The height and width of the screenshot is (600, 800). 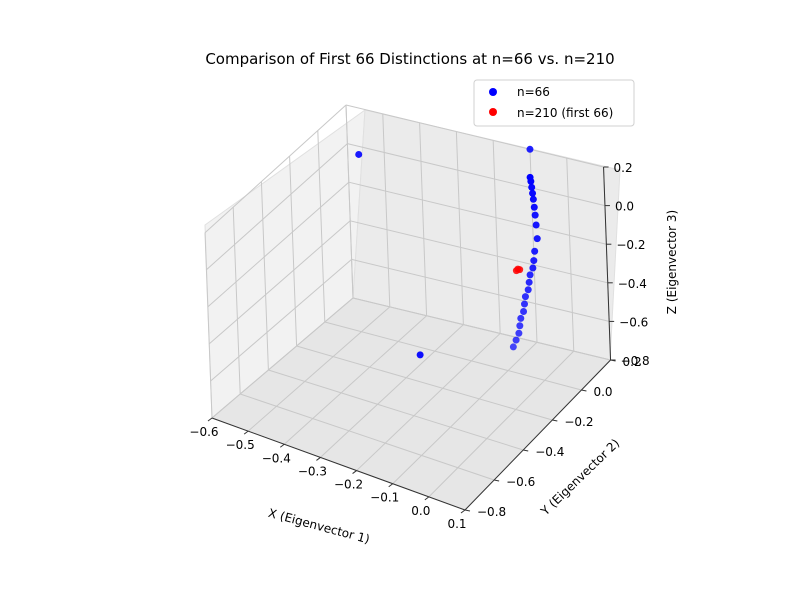 I want to click on z-tick-label: 0.0, so click(x=624, y=207).